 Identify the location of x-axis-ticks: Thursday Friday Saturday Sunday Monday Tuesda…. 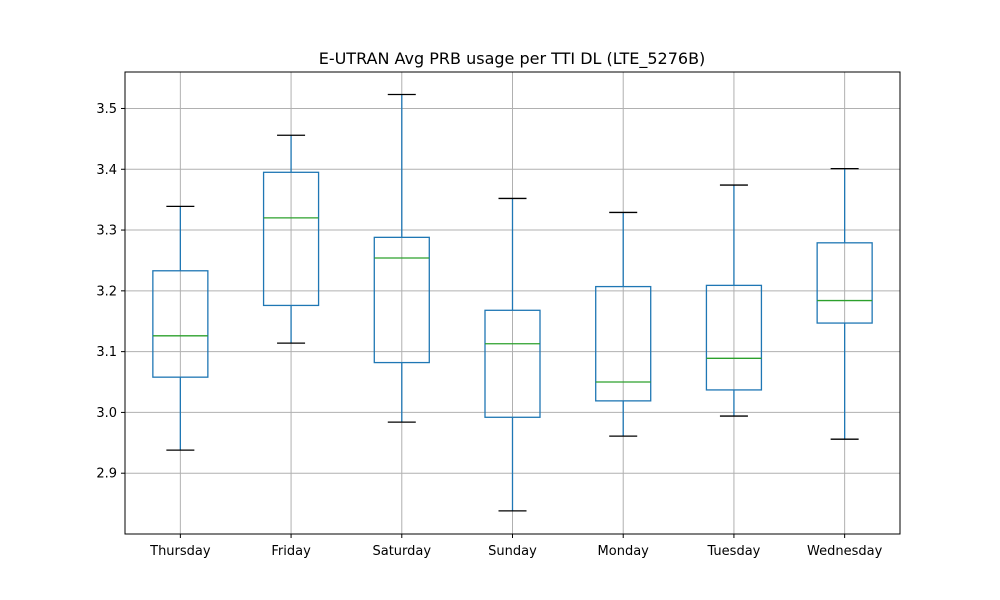
(516, 546).